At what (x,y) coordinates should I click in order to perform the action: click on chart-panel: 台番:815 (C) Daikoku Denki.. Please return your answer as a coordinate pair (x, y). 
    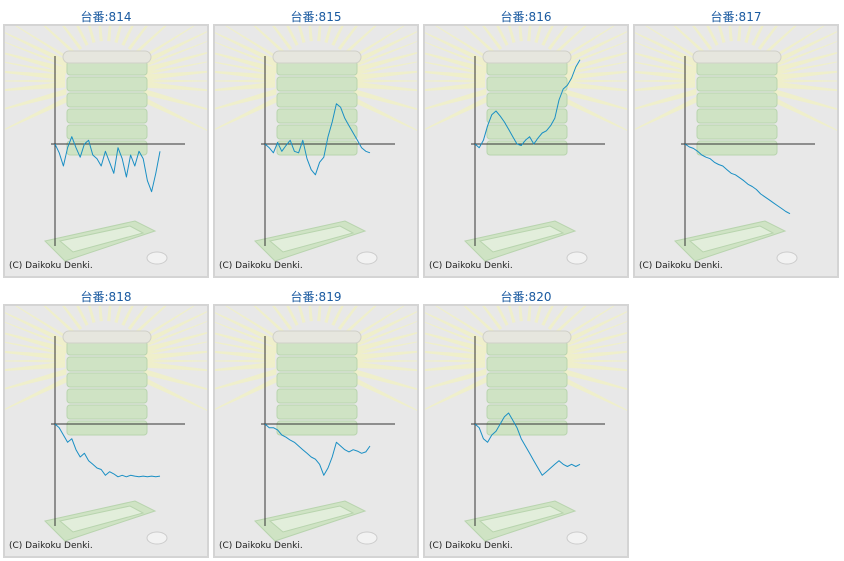
    Looking at the image, I should click on (316, 141).